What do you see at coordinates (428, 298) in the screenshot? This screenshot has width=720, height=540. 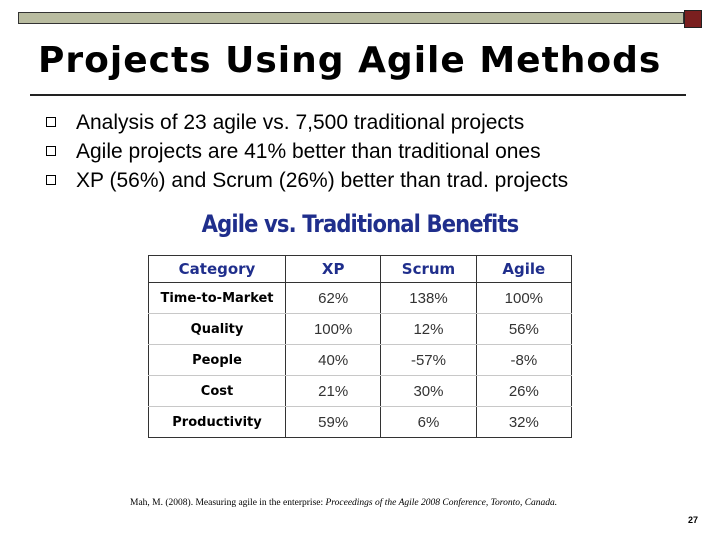 I see `scrum-cell: 138%` at bounding box center [428, 298].